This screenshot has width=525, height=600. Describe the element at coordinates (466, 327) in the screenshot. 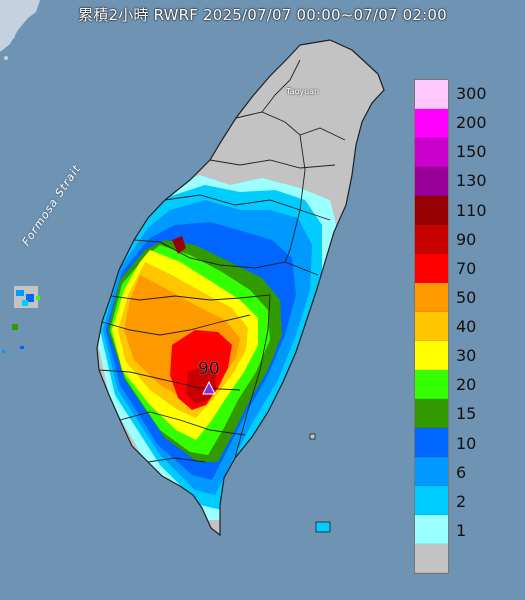

I see `legend-label: 40` at that location.